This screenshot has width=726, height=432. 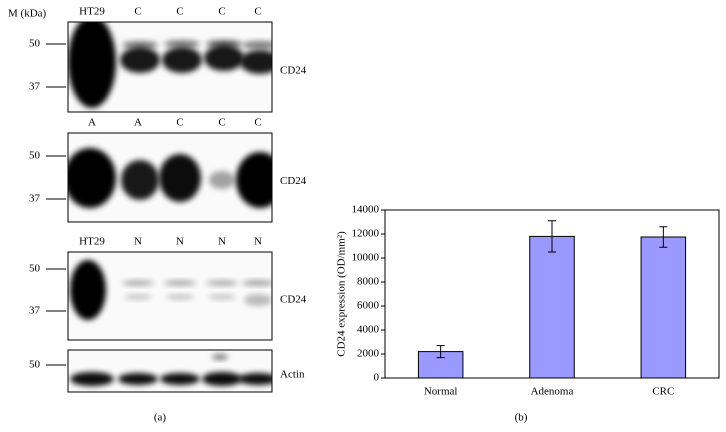 I want to click on y-tick-label: 4000, so click(x=368, y=330).